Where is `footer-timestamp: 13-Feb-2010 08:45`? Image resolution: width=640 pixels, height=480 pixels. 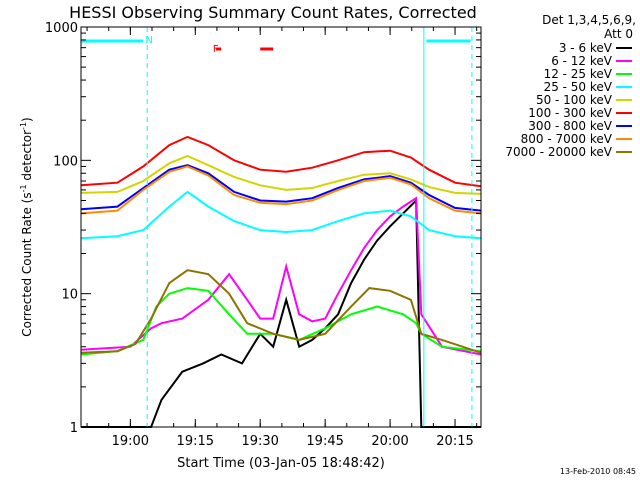 footer-timestamp: 13-Feb-2010 08:45 is located at coordinates (598, 471).